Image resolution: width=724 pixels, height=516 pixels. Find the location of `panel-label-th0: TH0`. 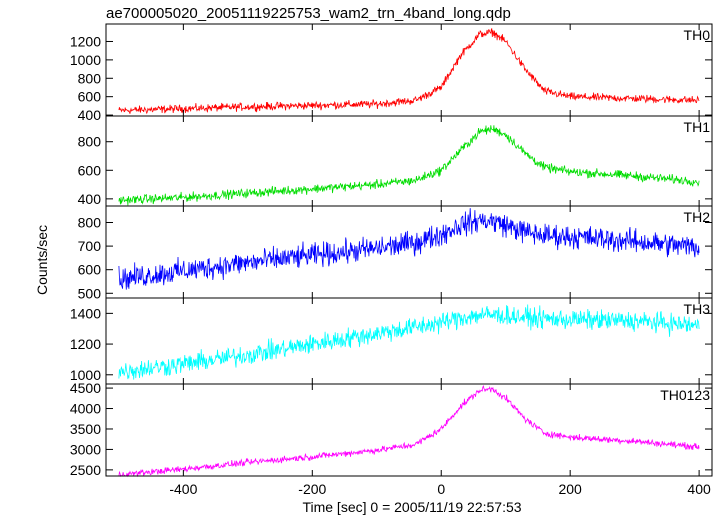

panel-label-th0: TH0 is located at coordinates (697, 35).